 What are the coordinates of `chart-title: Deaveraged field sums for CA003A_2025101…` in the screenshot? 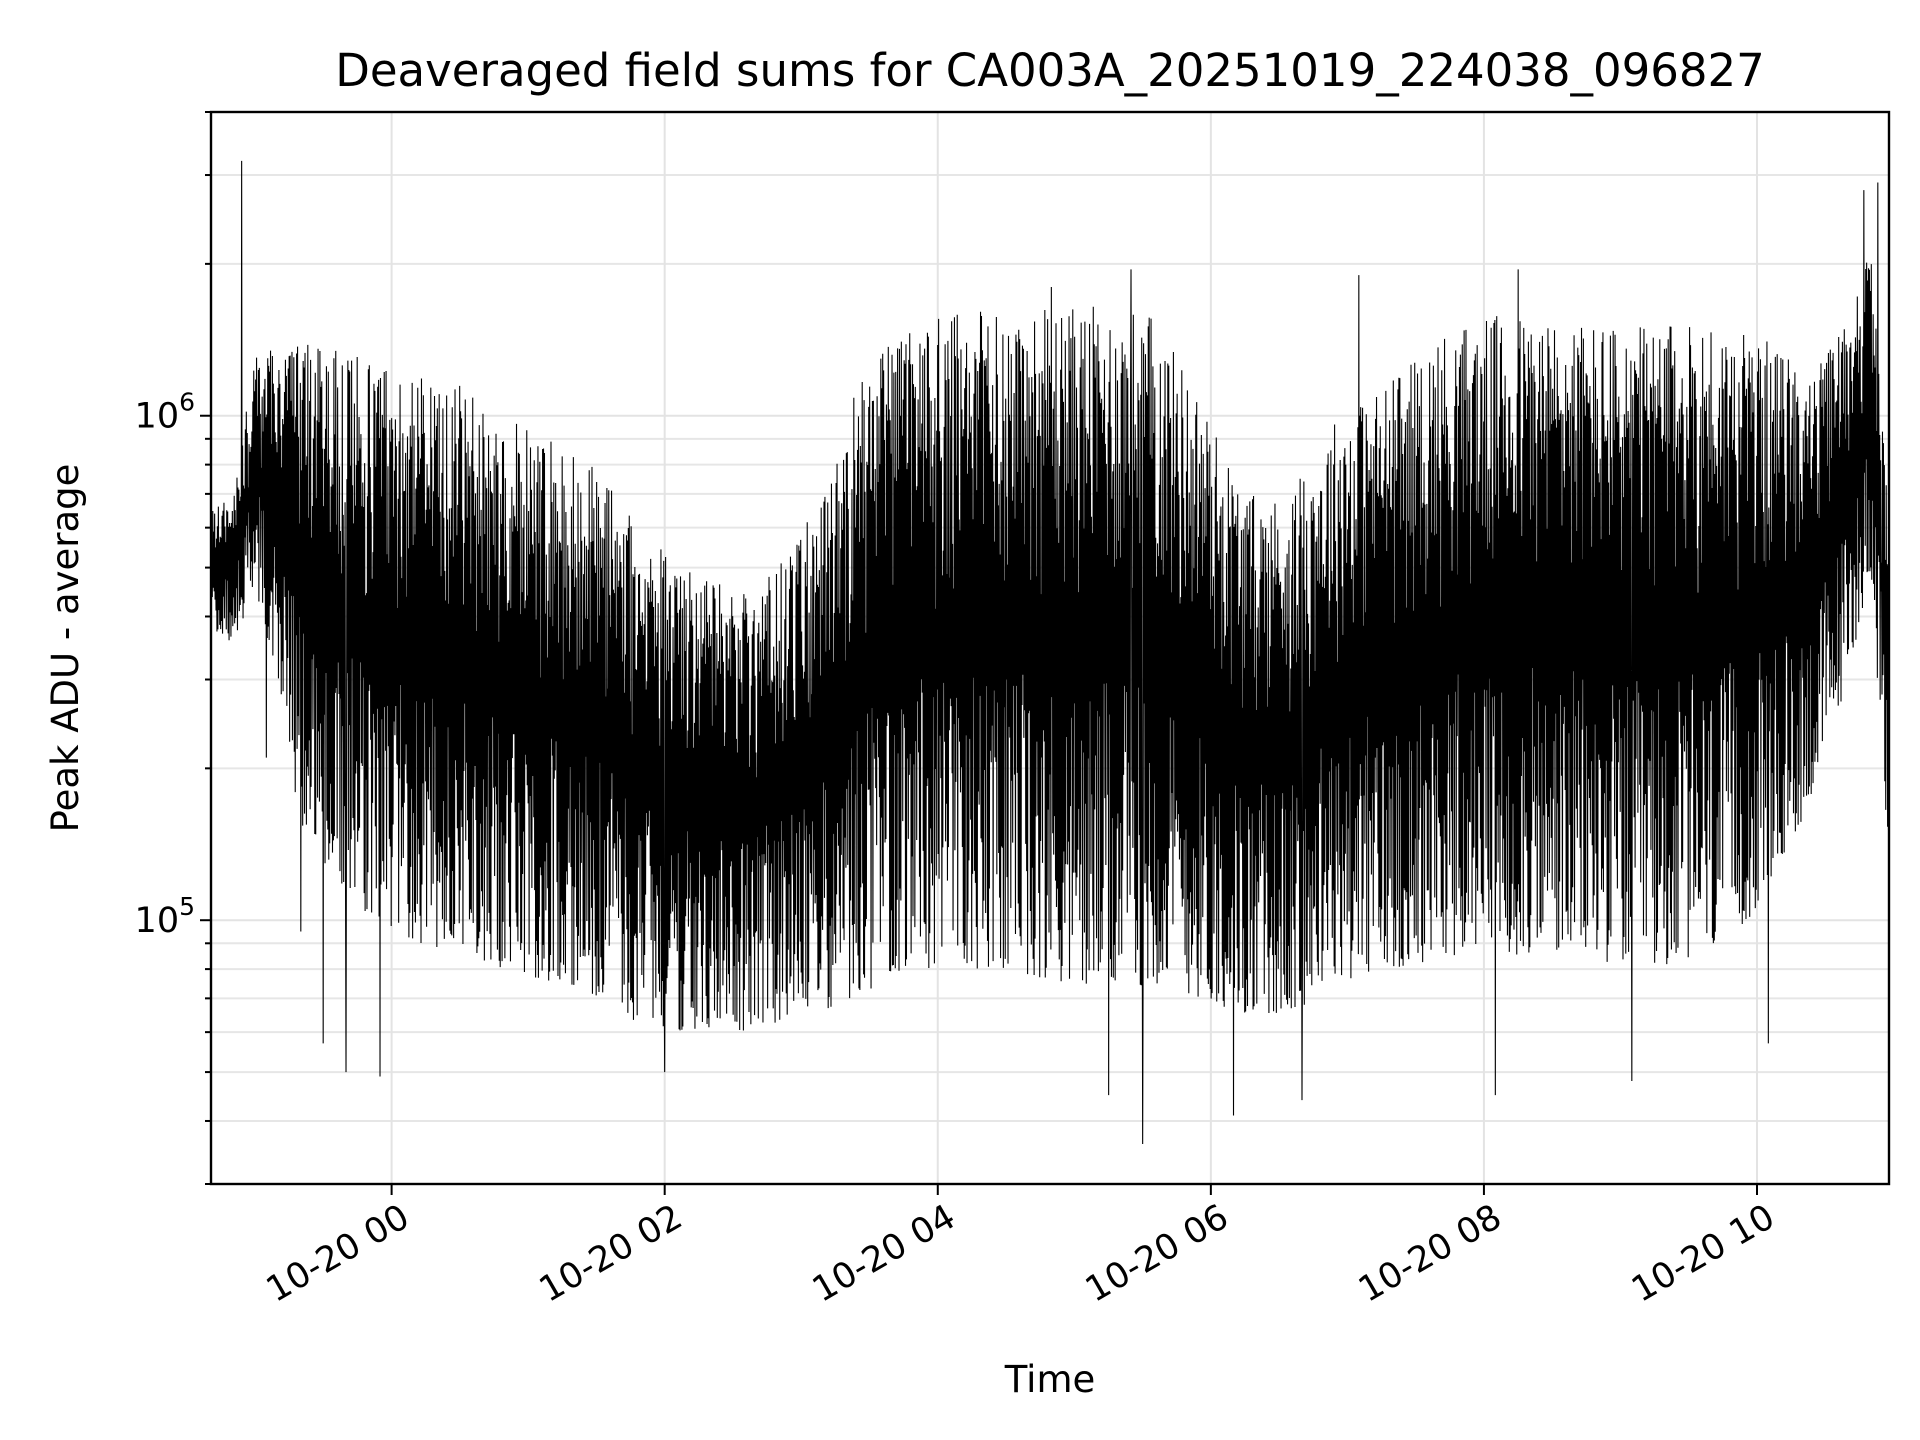 It's located at (1050, 70).